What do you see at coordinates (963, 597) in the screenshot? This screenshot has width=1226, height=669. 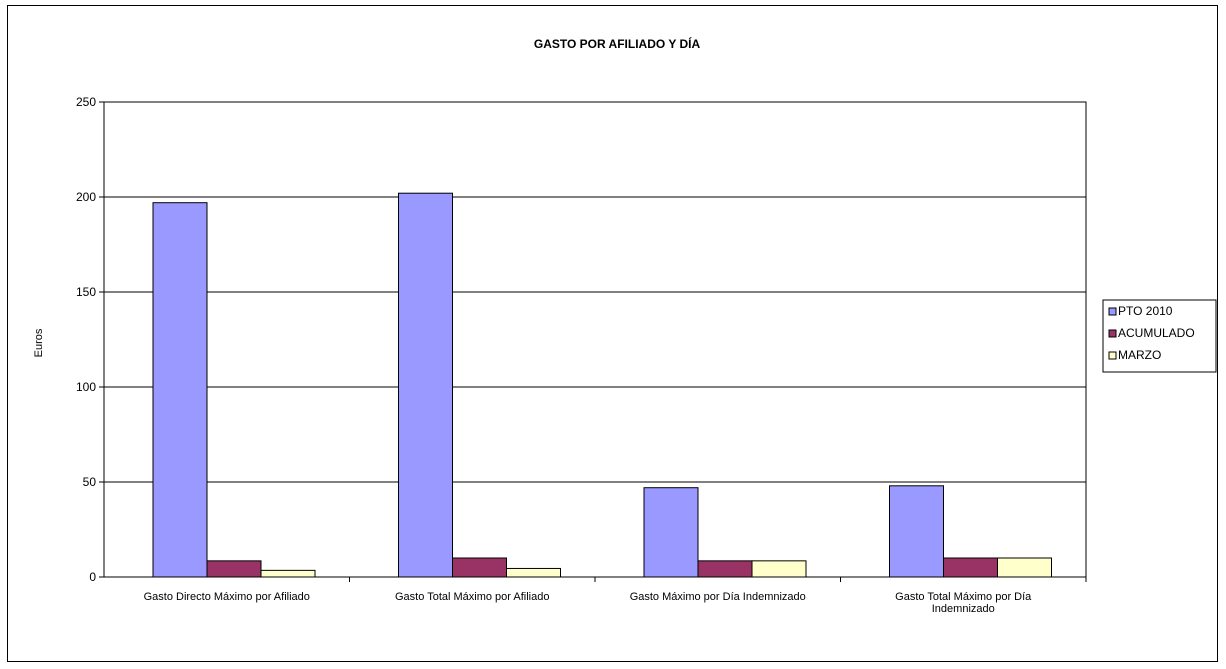 I see `x-tick-label: Gasto Total Máximo por Día` at bounding box center [963, 597].